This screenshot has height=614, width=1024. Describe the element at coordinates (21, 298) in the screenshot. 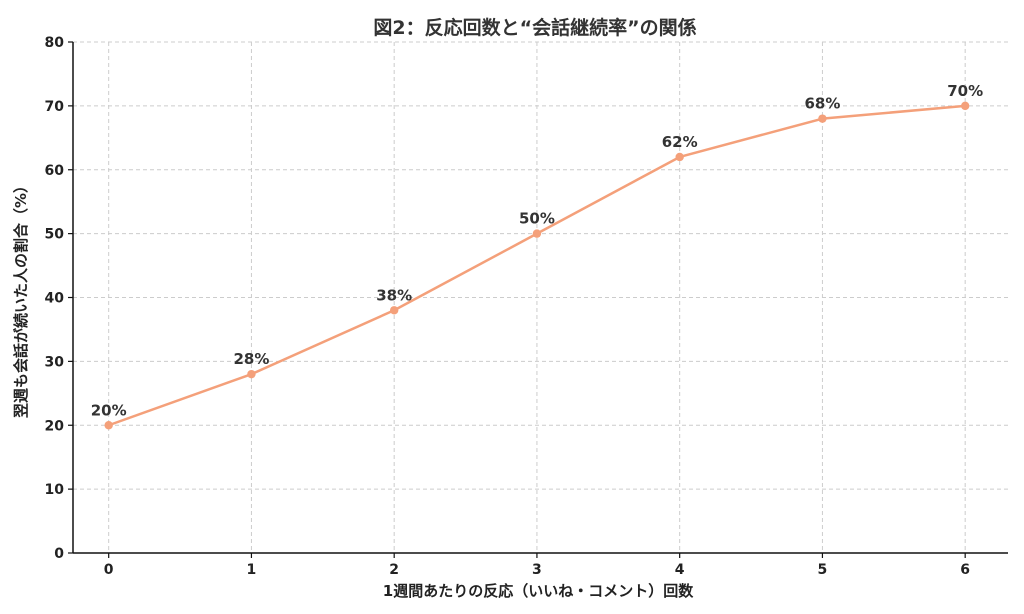

I see `y-axis-label: 翌週も会話が続いた人の割合（%）` at that location.